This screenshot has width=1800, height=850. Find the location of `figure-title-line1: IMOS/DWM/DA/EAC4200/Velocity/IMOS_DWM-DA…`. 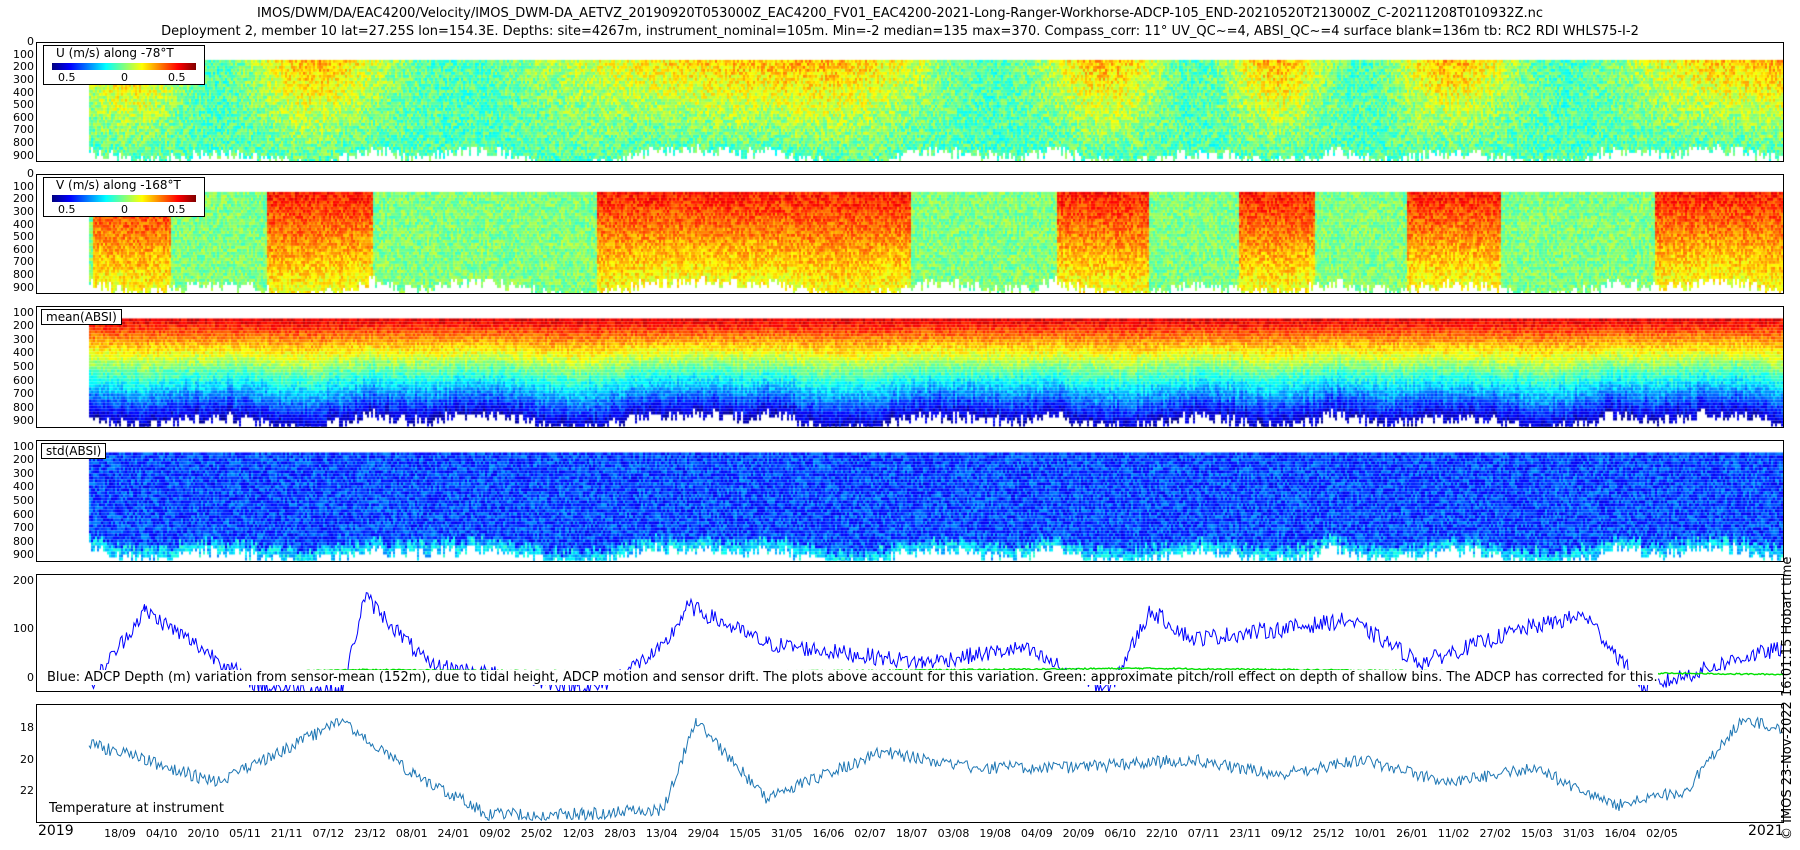

figure-title-line1: IMOS/DWM/DA/EAC4200/Velocity/IMOS_DWM-DA… is located at coordinates (900, 13).